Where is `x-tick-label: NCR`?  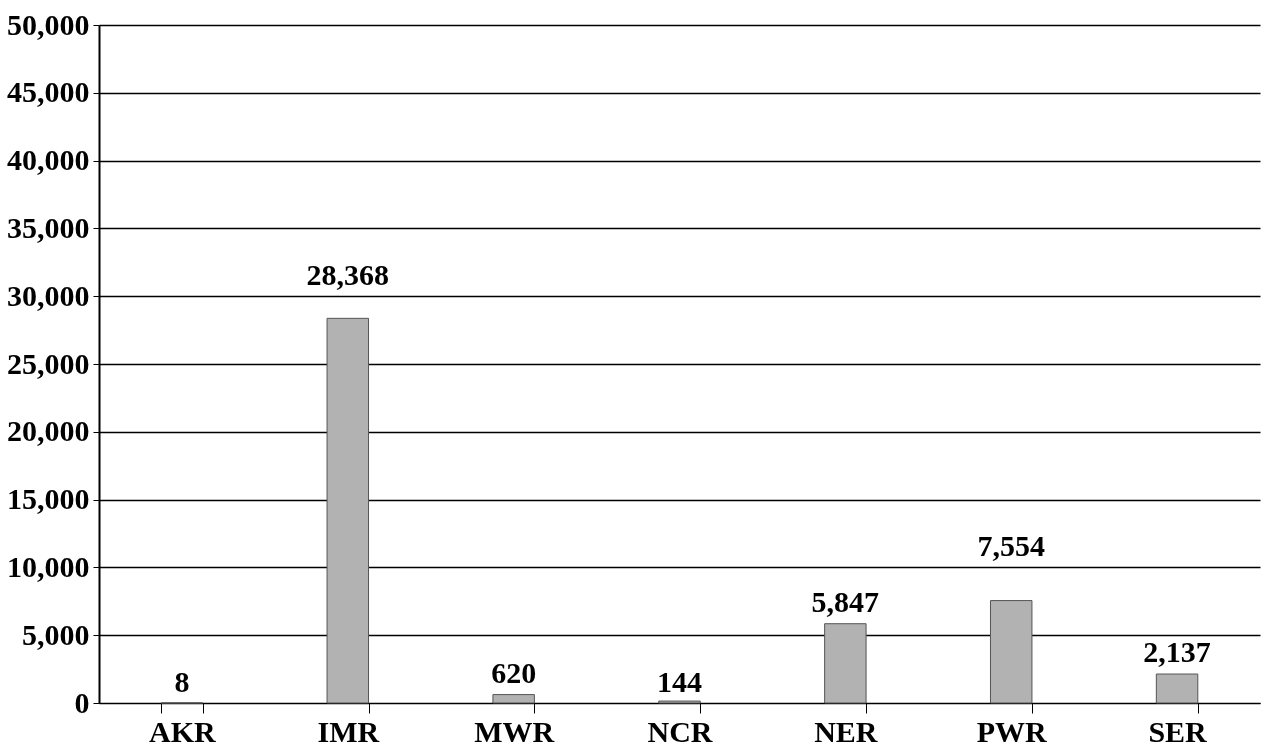
x-tick-label: NCR is located at coordinates (680, 731).